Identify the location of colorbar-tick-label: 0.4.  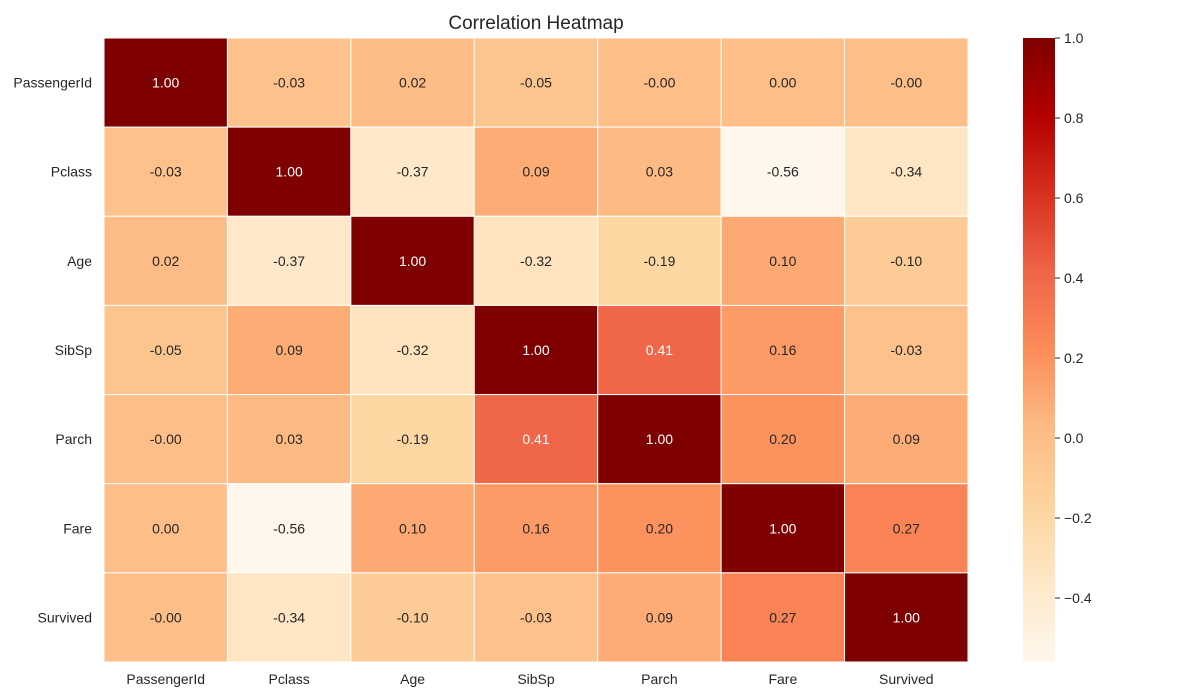
(1074, 278).